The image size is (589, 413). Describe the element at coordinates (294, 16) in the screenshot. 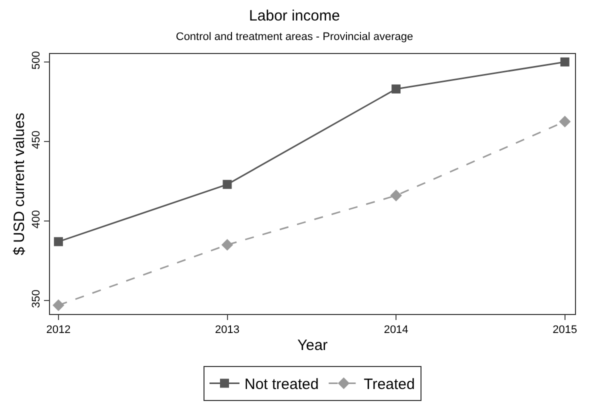

I see `chart-title: Labor income` at that location.